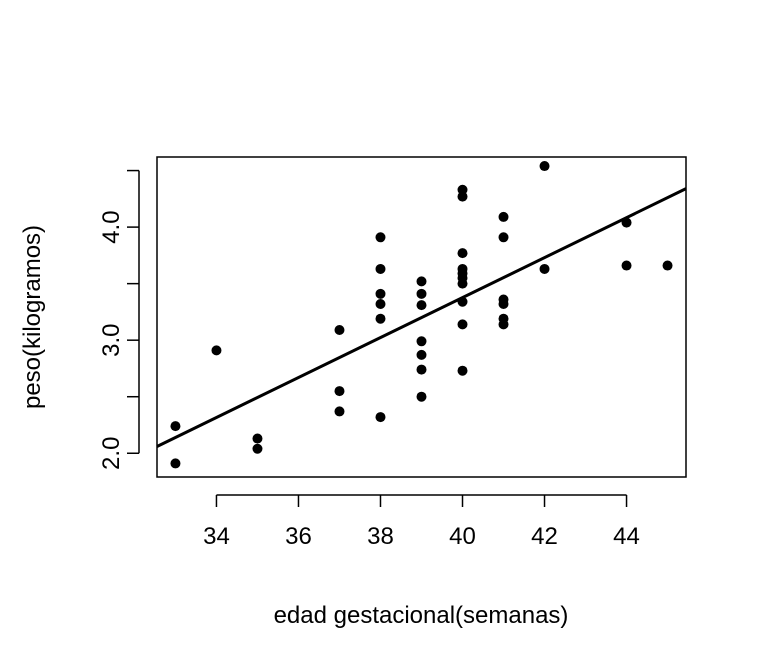 This screenshot has width=768, height=672. What do you see at coordinates (119, 319) in the screenshot?
I see `y-axis: 2.0 3.0 4.0` at bounding box center [119, 319].